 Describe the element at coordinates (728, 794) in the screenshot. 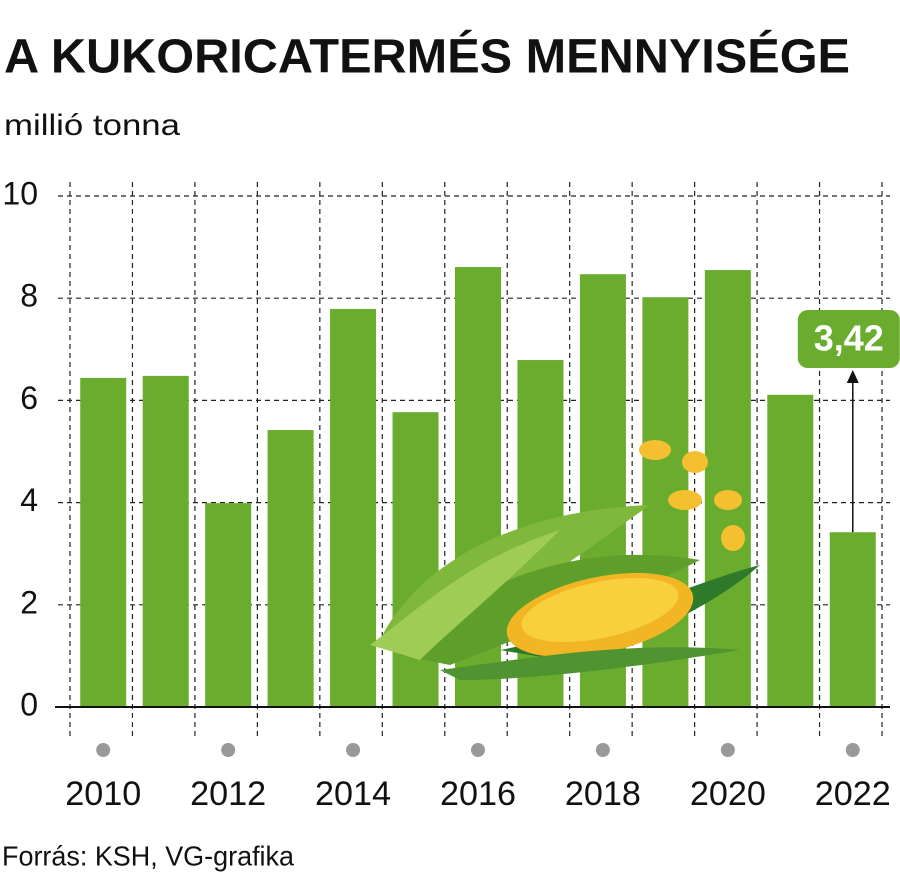

I see `x-tick-label: 2020` at that location.